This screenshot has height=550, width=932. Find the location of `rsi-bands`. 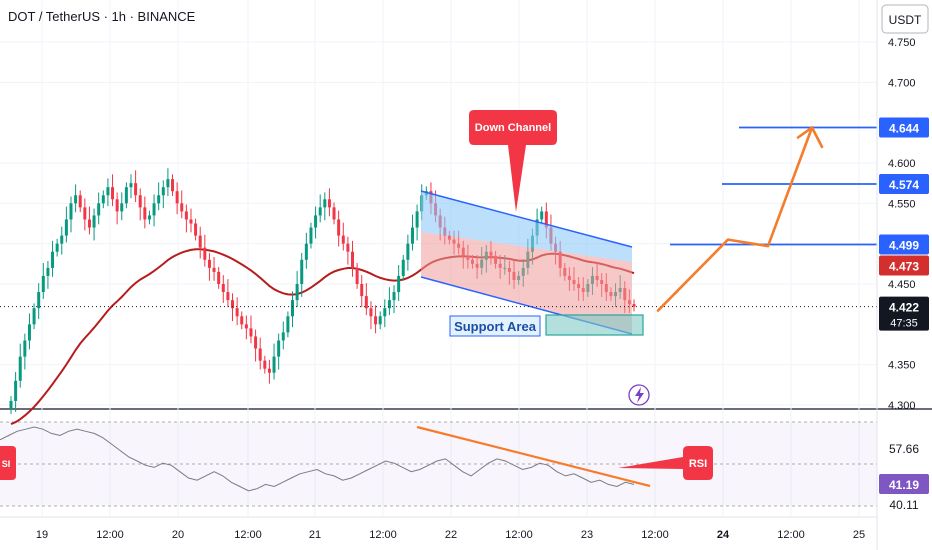

rsi-bands is located at coordinates (438, 464).